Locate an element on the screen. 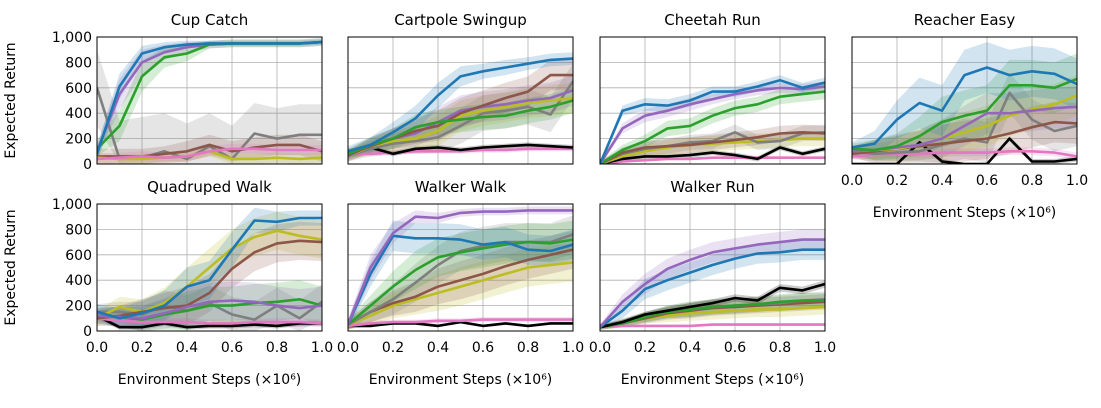  band-walker-walk-blue is located at coordinates (460, 275).